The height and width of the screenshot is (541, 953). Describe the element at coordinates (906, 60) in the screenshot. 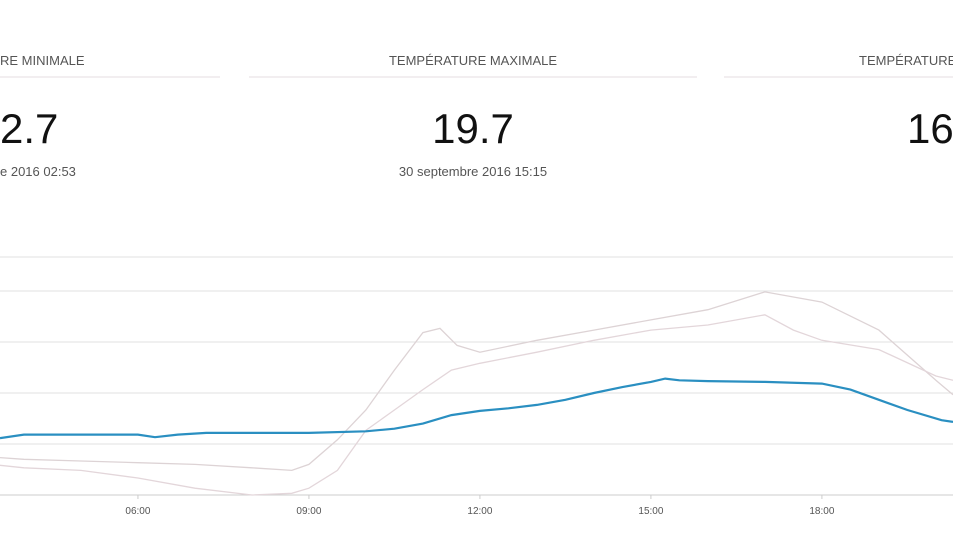

I see `stat-label: TEMPÉRATURE` at that location.